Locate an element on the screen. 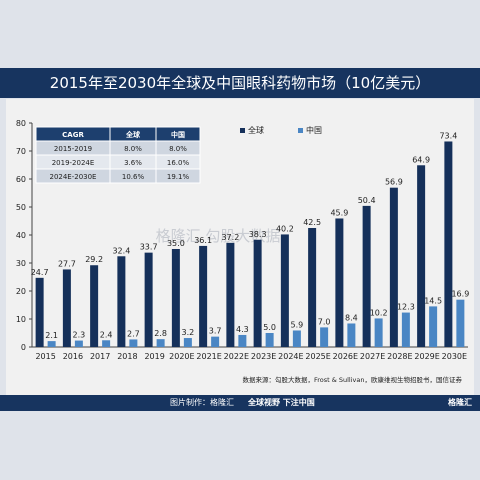 The image size is (480, 480). y-tick-label: 60 is located at coordinates (21, 179).